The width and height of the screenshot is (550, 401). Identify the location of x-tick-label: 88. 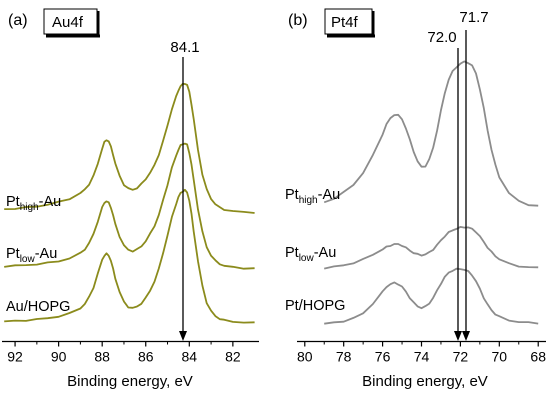
(102, 357).